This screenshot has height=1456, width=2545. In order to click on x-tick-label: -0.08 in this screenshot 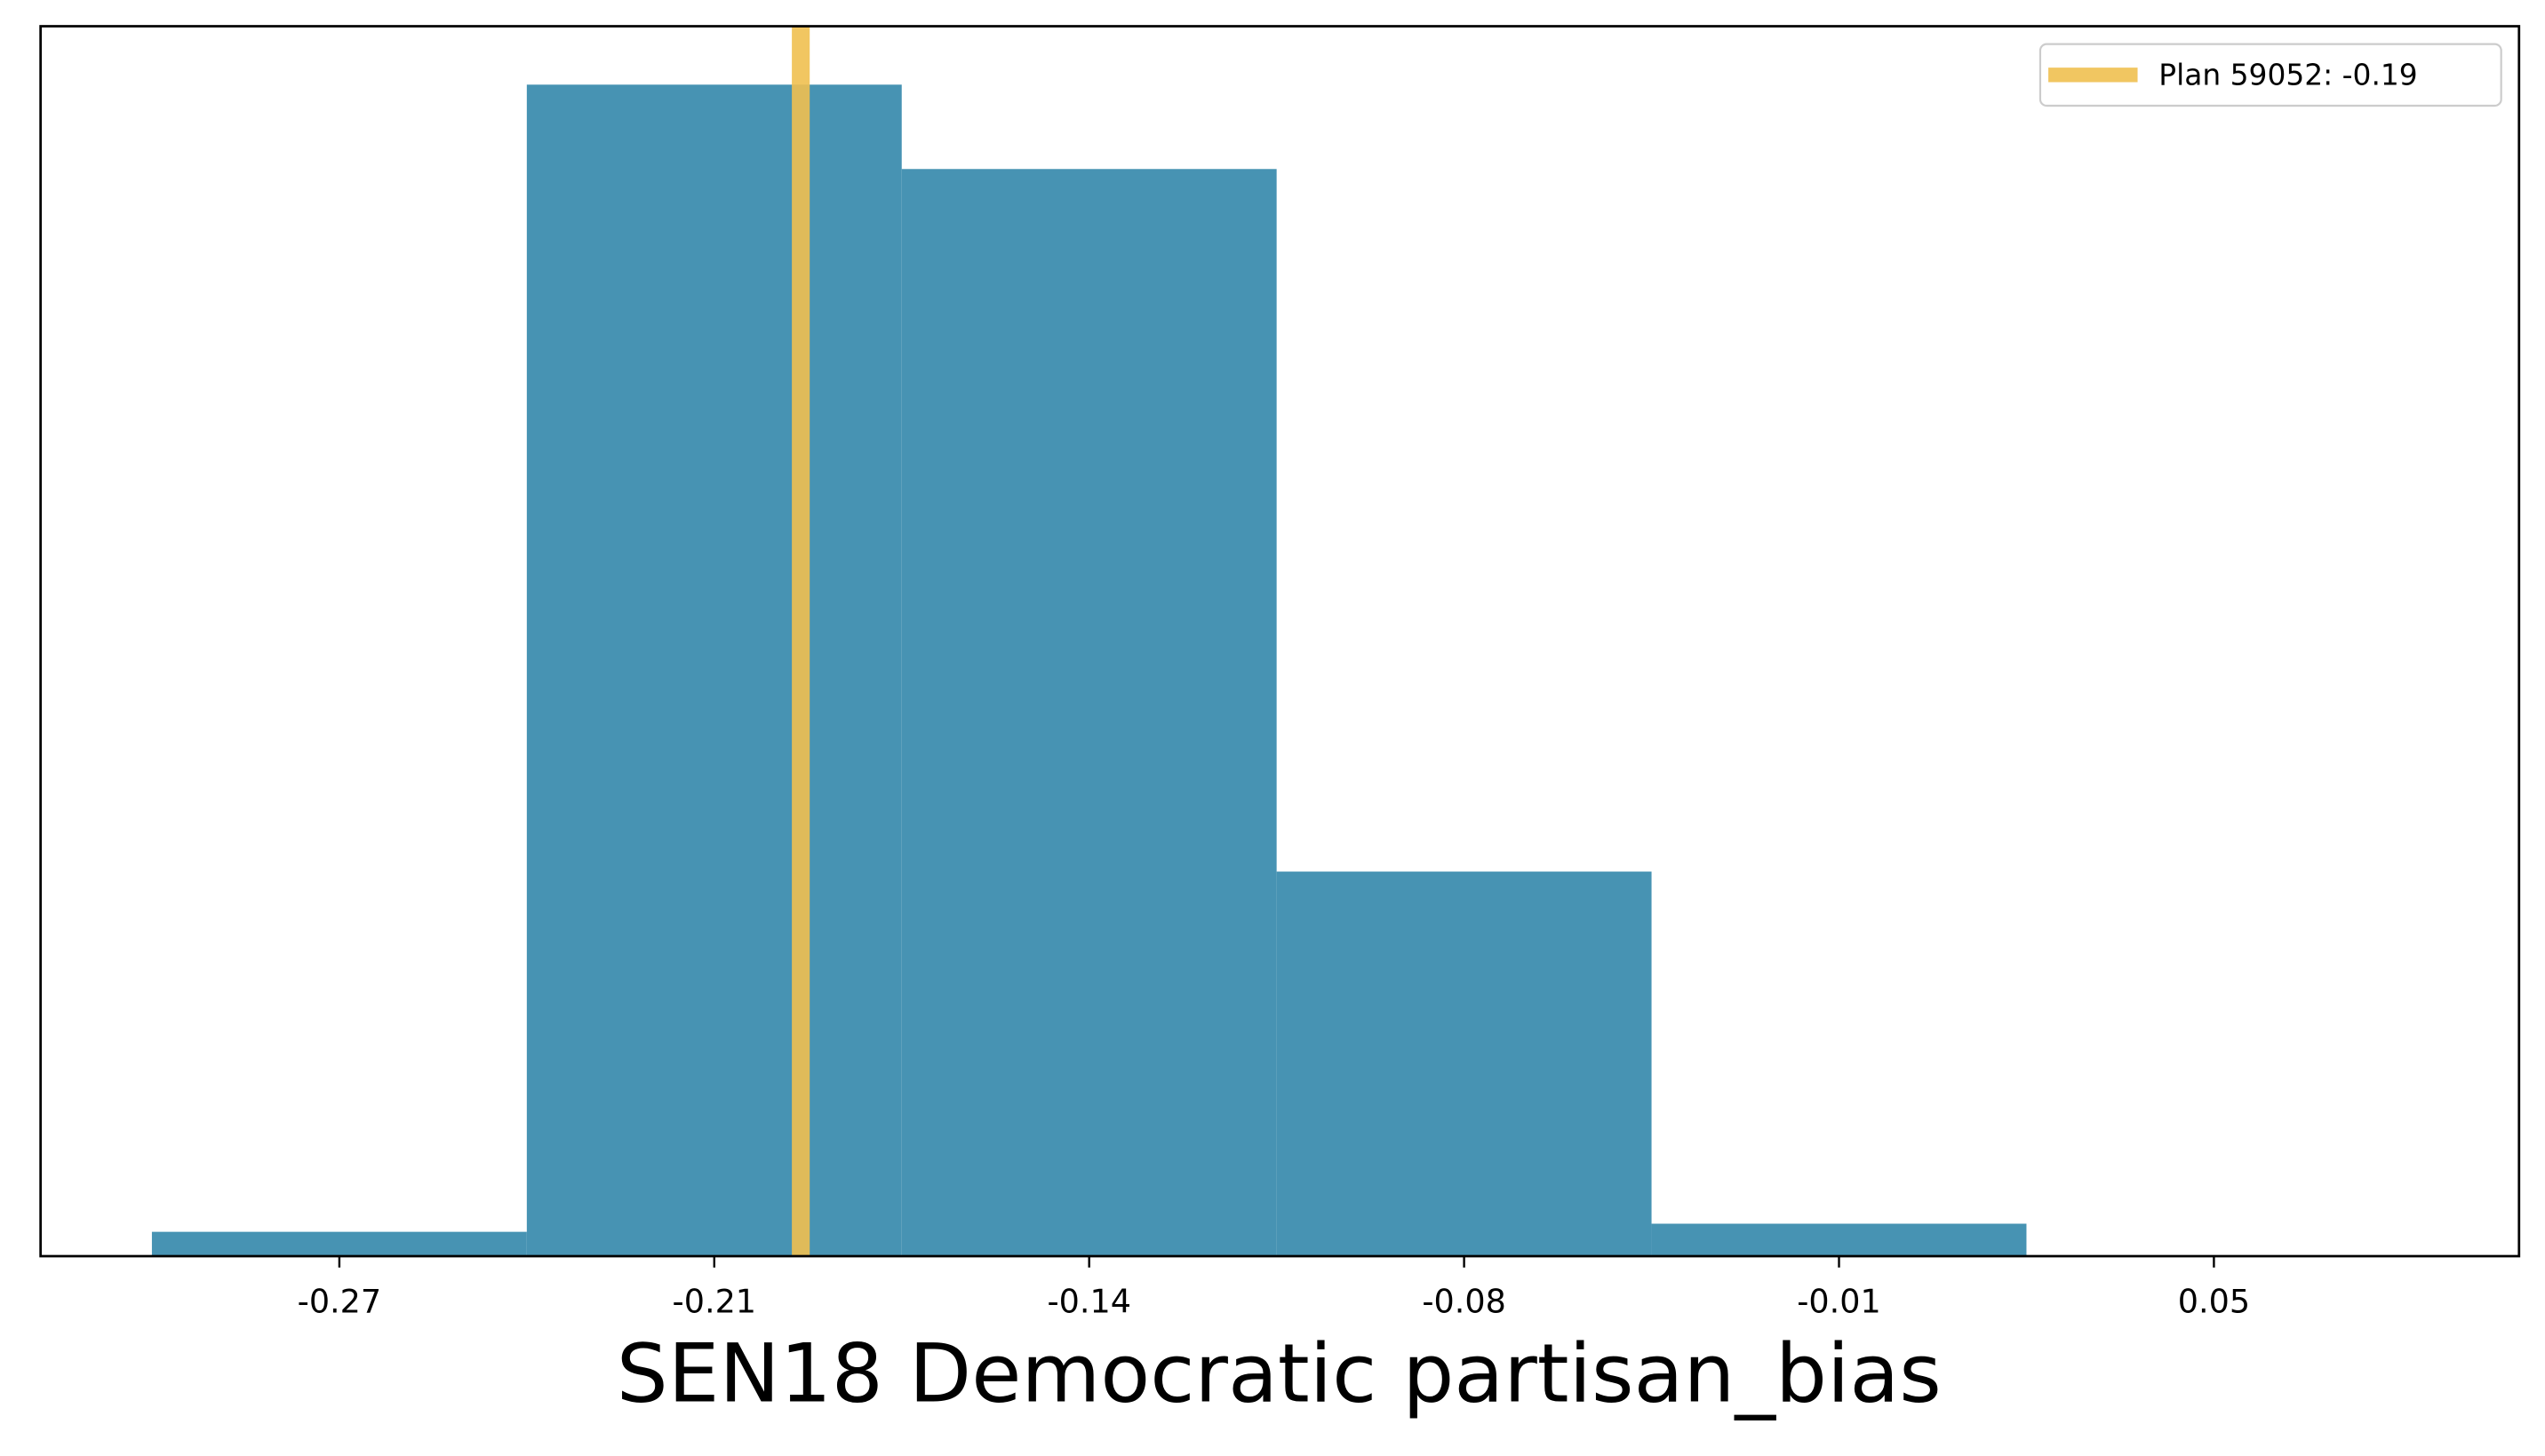, I will do `click(1463, 1302)`.